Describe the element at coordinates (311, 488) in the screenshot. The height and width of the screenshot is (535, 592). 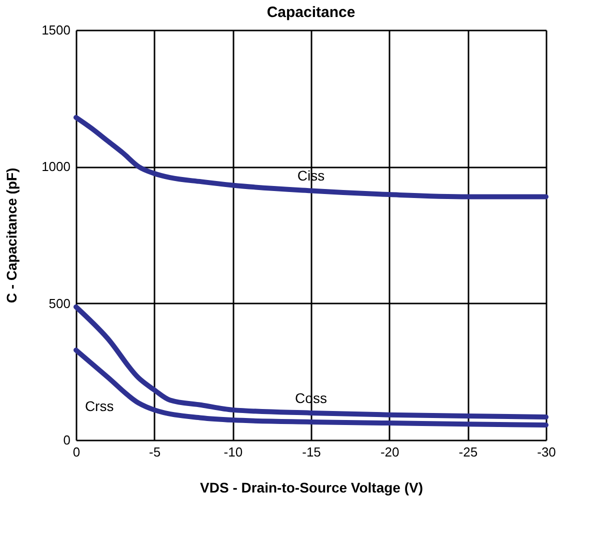
I see `x-axis-title: VDS - Drain-to-Source Voltage (V)` at that location.